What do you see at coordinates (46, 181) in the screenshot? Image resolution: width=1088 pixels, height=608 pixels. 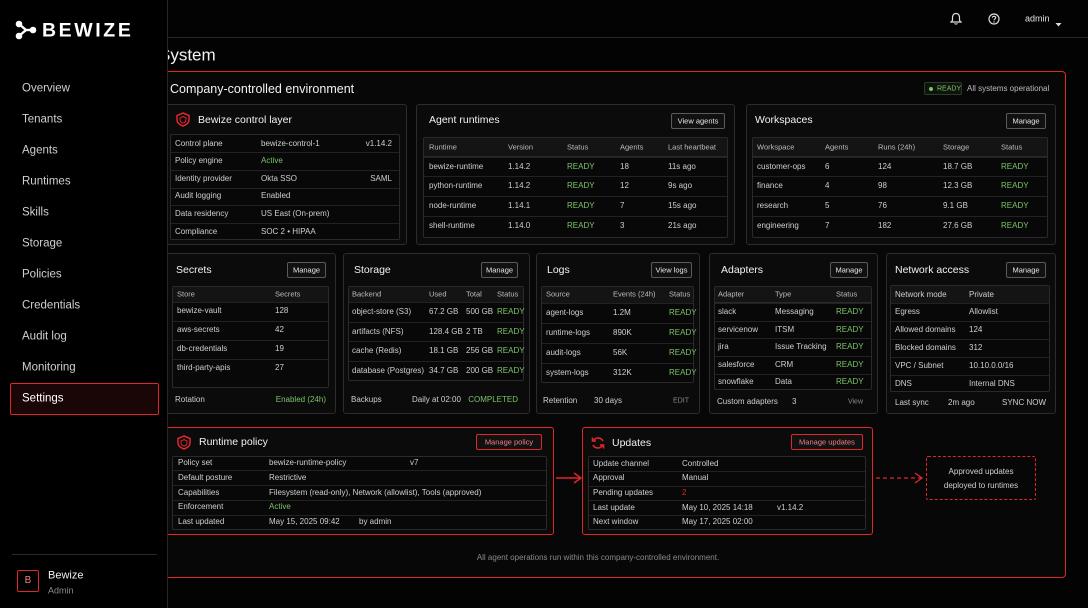 I see `nav-item: Runtimes` at bounding box center [46, 181].